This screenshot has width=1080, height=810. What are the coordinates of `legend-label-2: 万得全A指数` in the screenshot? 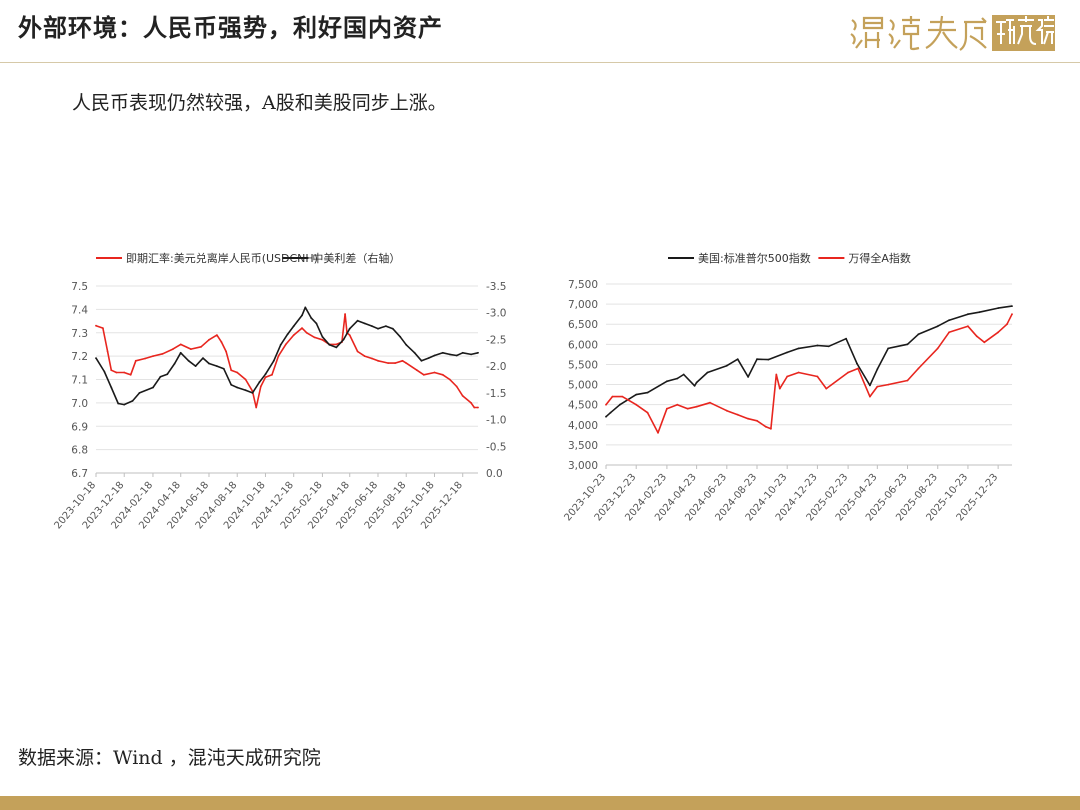 It's located at (879, 258).